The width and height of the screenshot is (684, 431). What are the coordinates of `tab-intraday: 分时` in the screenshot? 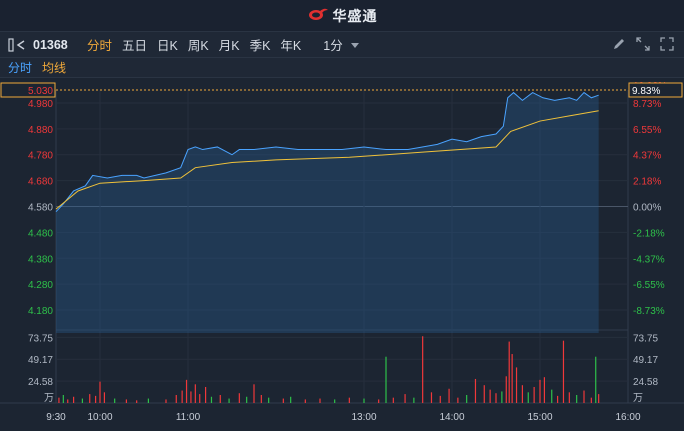 It's located at (100, 46).